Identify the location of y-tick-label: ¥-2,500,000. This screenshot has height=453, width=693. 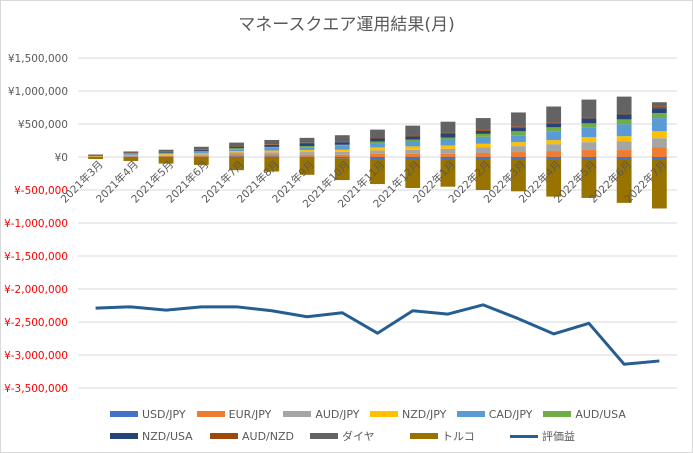
(36, 323).